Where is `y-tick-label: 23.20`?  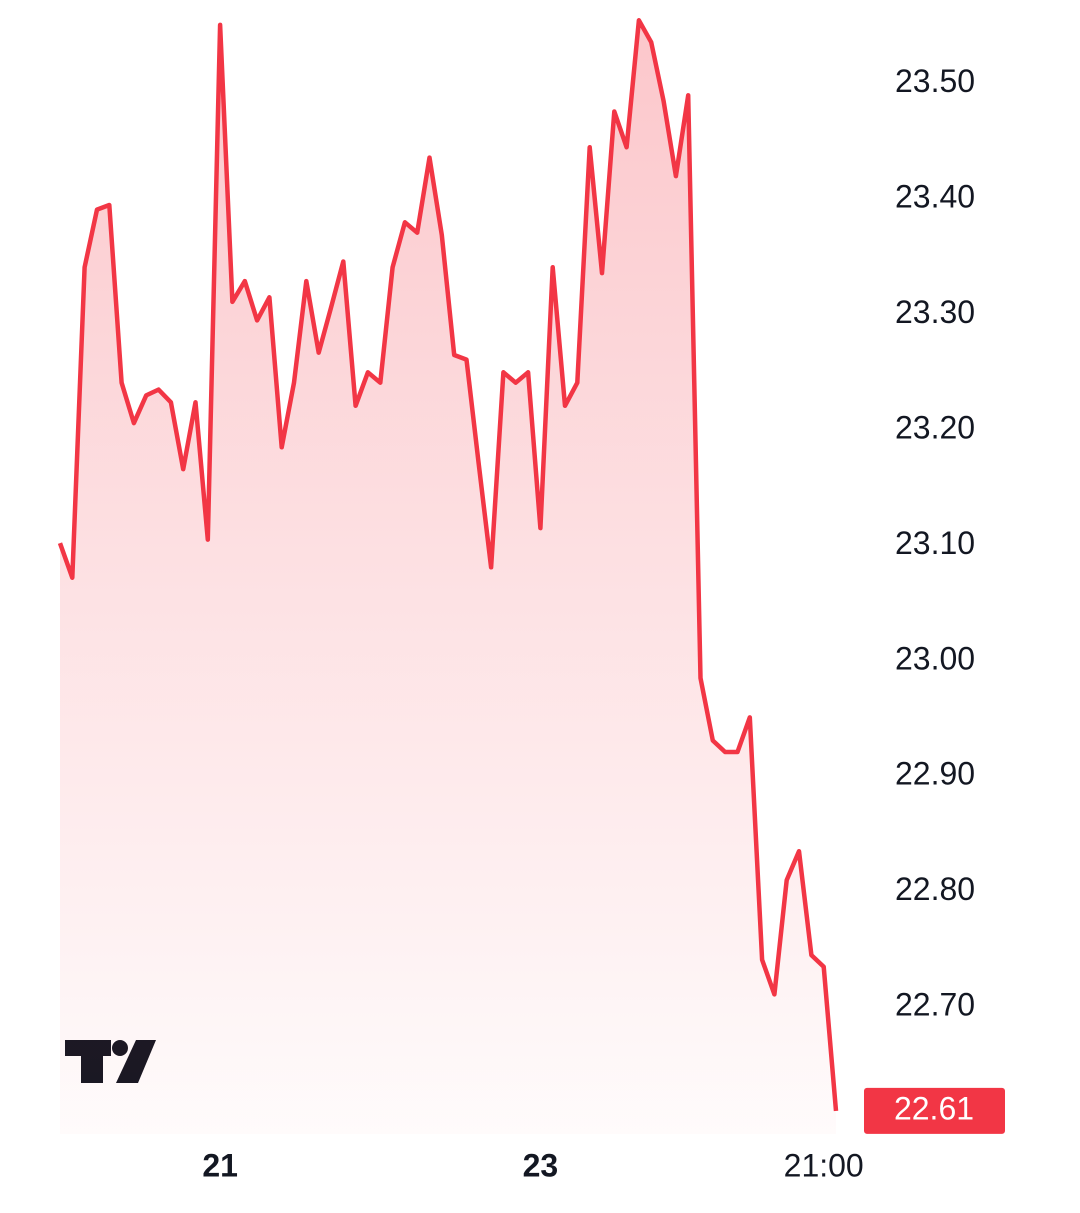 y-tick-label: 23.20 is located at coordinates (935, 427).